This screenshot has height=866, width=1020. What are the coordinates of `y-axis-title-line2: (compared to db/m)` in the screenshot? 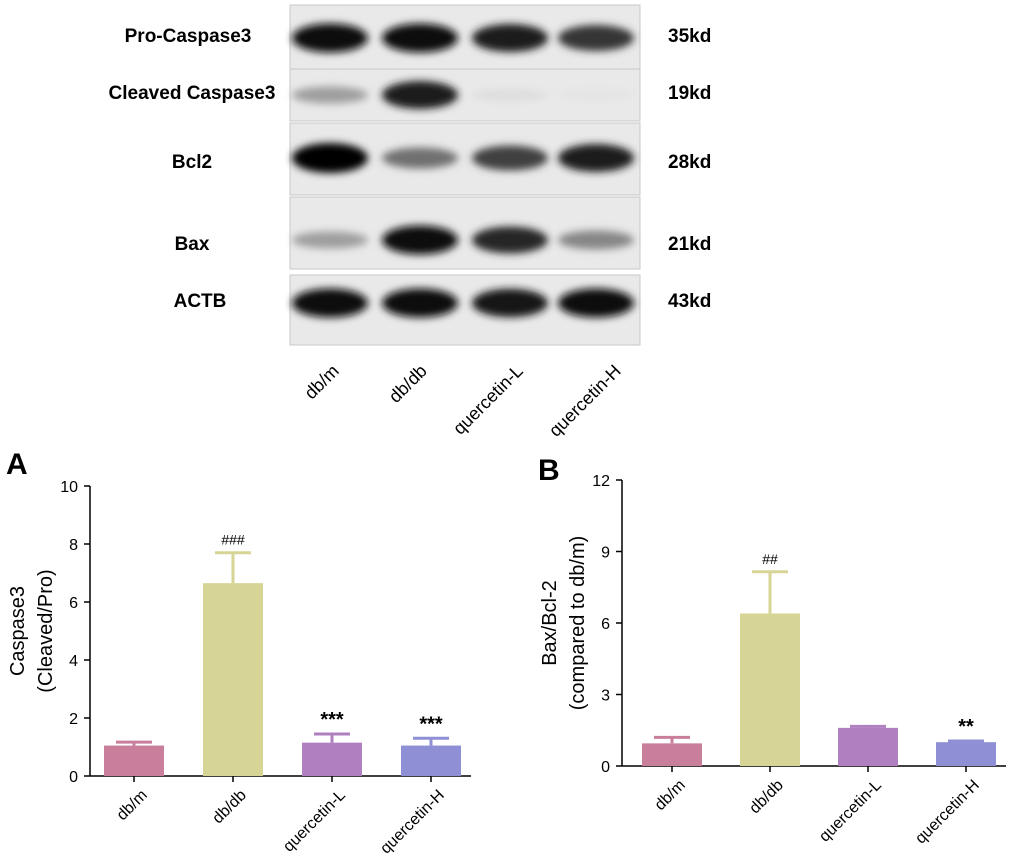 It's located at (578, 623).